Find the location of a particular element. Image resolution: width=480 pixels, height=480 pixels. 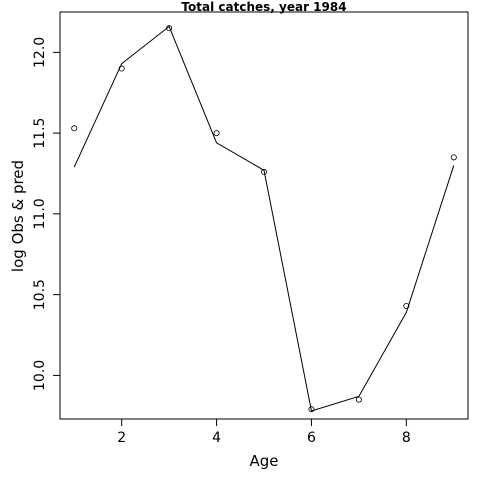

y-tick-label: 12.0 is located at coordinates (40, 52).